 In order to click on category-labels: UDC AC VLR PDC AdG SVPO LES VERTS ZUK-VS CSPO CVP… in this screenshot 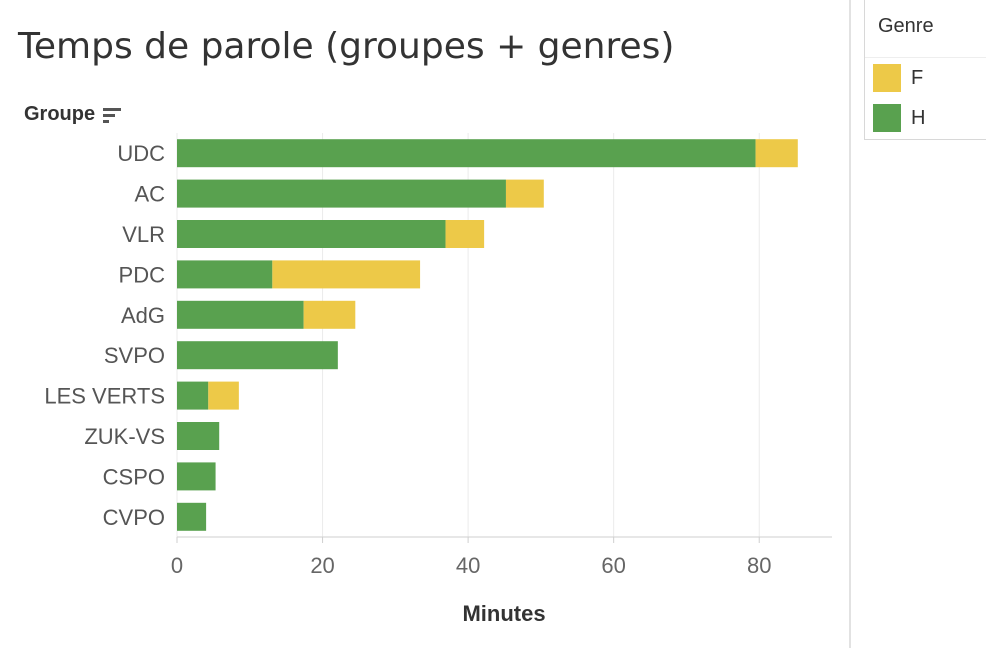, I will do `click(104, 335)`.